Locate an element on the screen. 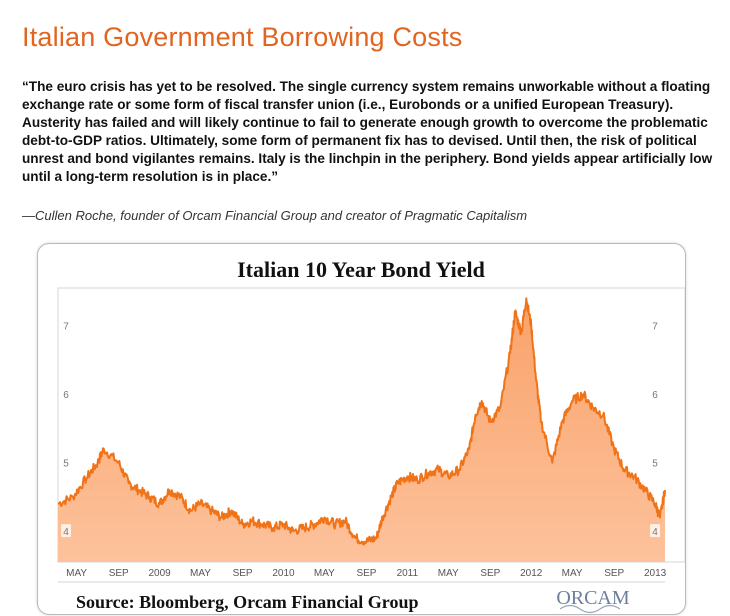 The image size is (730, 616). chart-source: Source: Bloomberg, Orcam Financial Group is located at coordinates (247, 602).